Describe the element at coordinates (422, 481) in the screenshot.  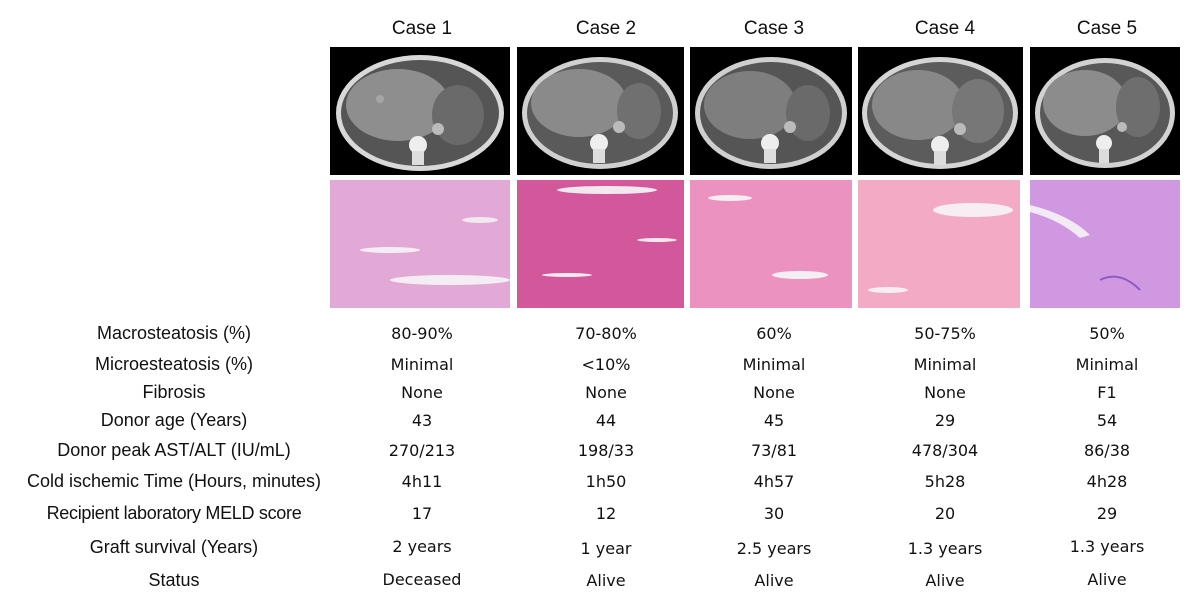
I see `cell-cold-ischemic-case-1: 4h11` at that location.